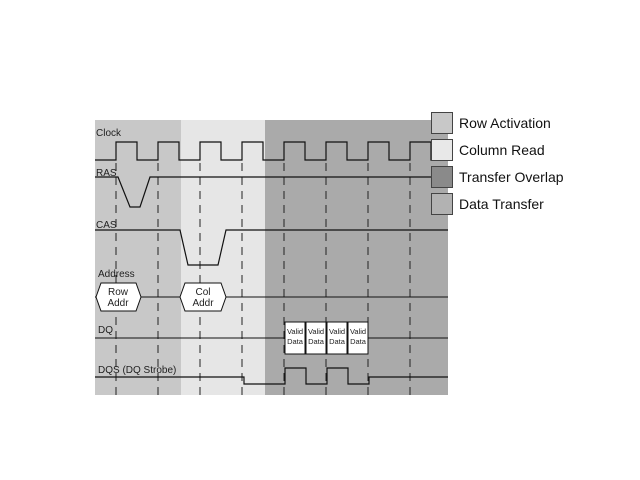 This screenshot has width=640, height=480. I want to click on col-addr-box, so click(203, 297).